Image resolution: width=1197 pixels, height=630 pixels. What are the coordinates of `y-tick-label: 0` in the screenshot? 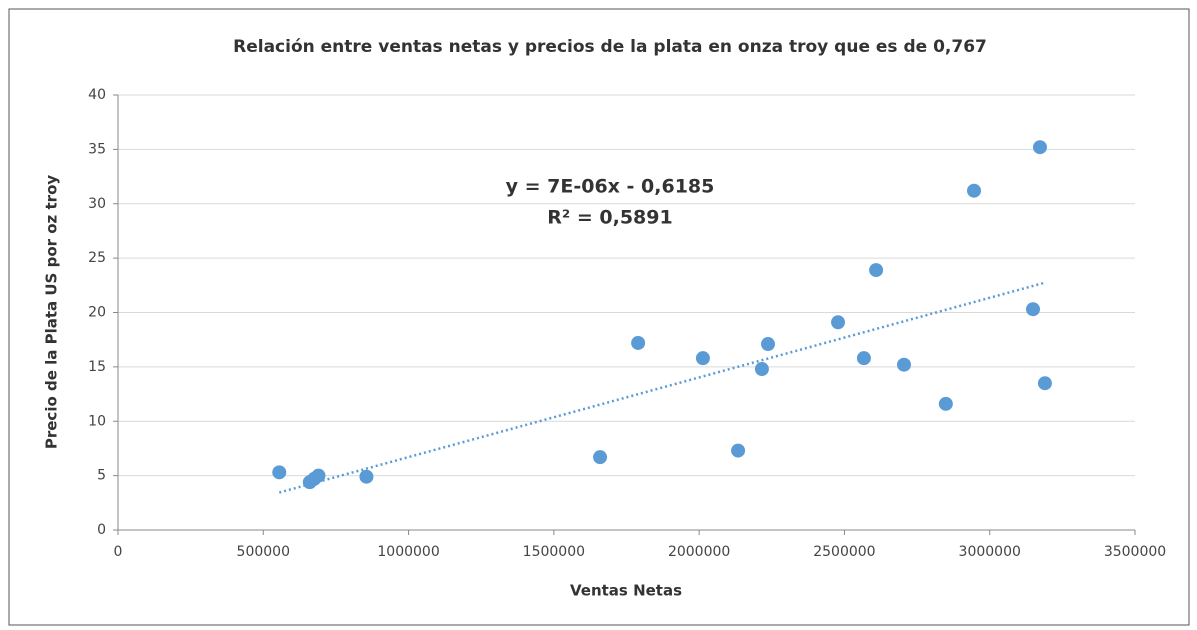 It's located at (101, 530).